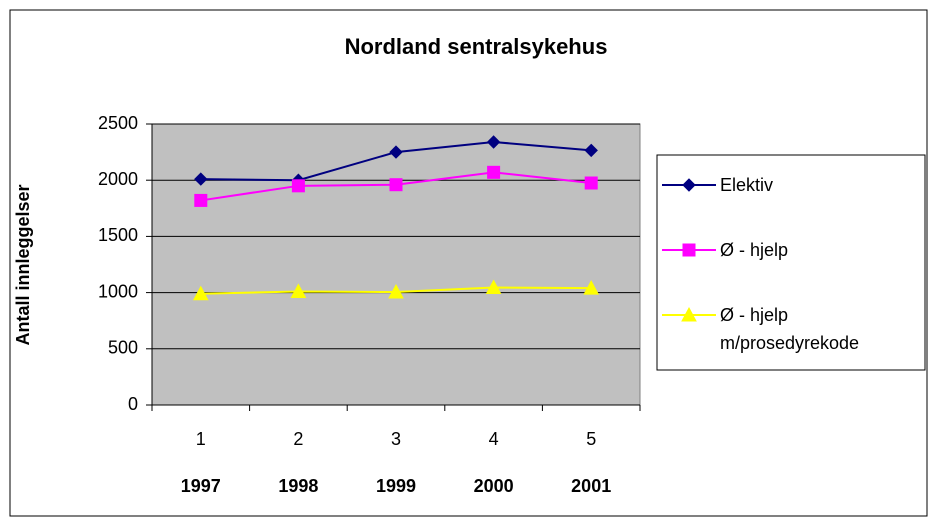 This screenshot has height=518, width=930. Describe the element at coordinates (754, 250) in the screenshot. I see `legend-label: Ø - hjelp` at that location.